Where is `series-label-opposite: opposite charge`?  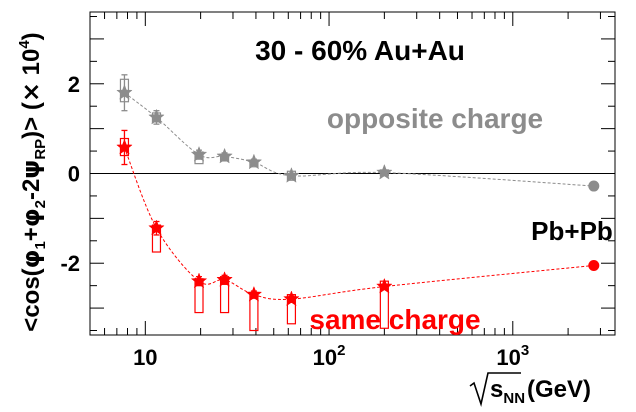 series-label-opposite: opposite charge is located at coordinates (435, 118).